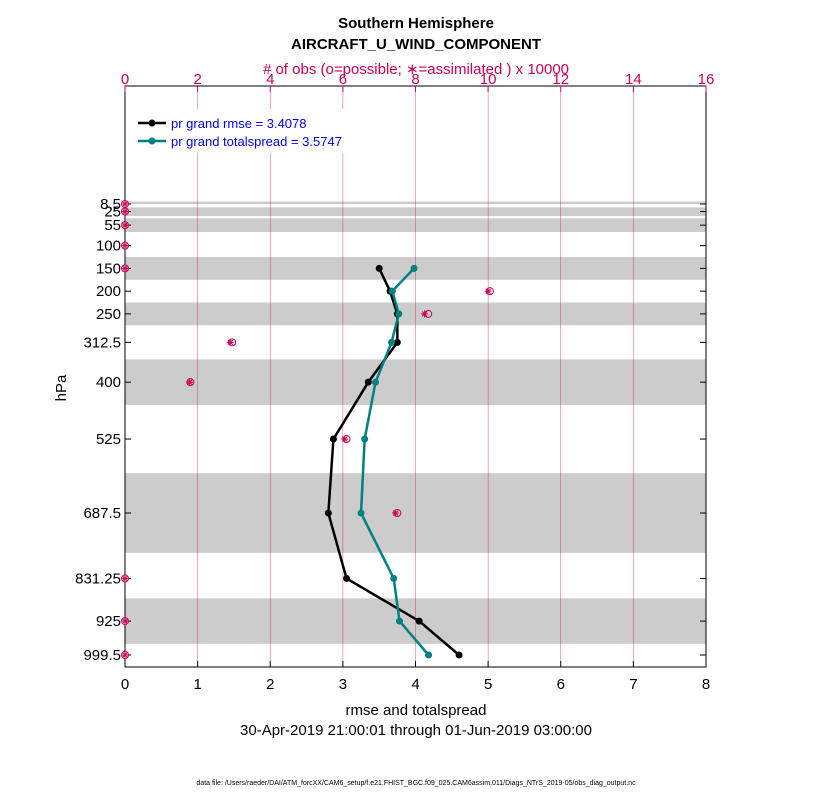 The width and height of the screenshot is (830, 800). I want to click on chart-title: Southern Hemisphere, so click(416, 23).